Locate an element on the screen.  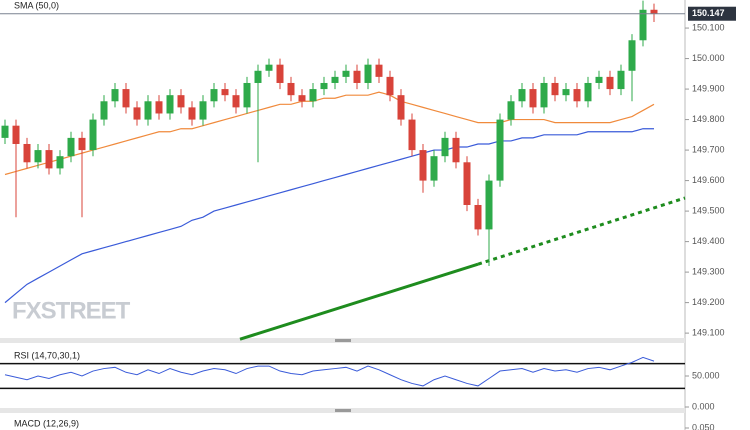
y-tick-label: 0.050 is located at coordinates (703, 426).